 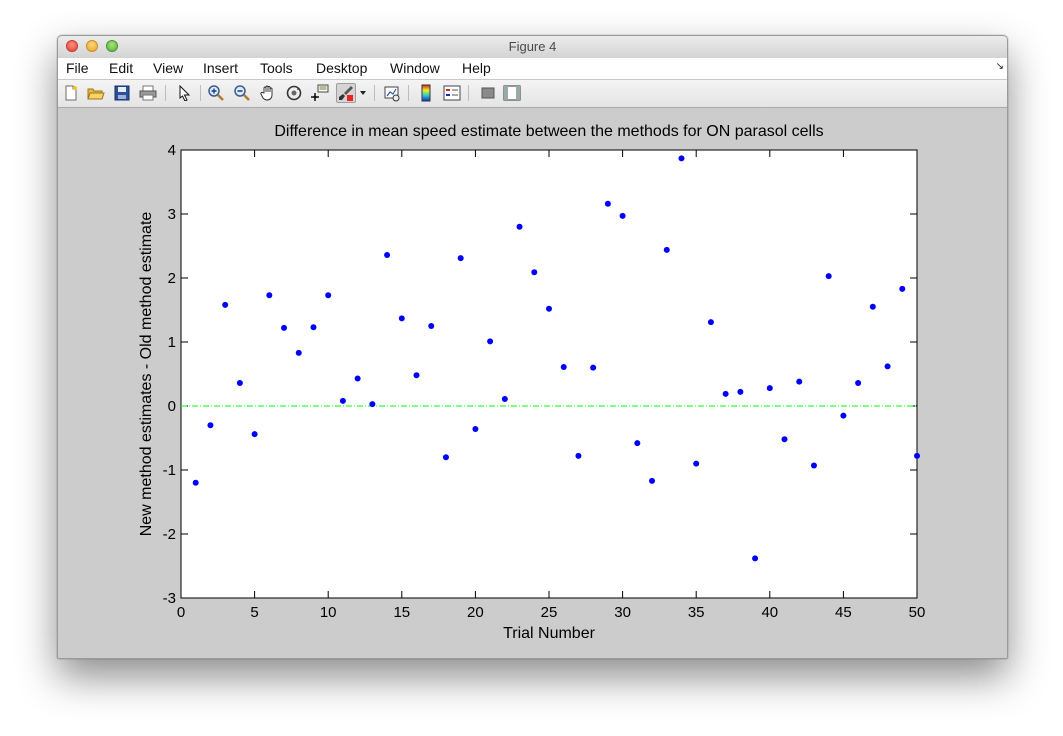 I want to click on menu-file: File, so click(x=77, y=68).